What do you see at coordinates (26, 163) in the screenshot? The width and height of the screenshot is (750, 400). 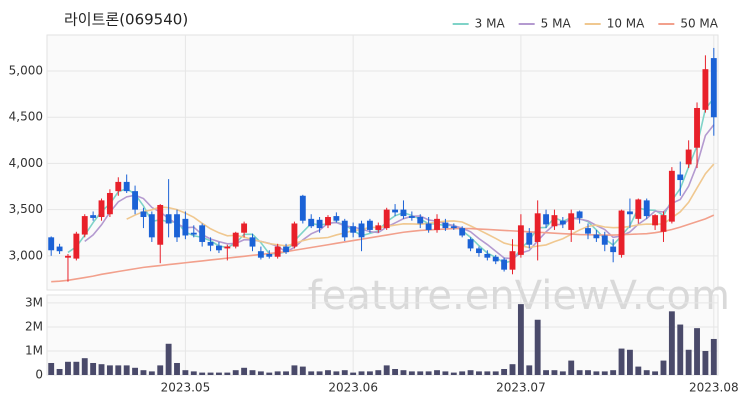 I see `y-tick-label: 4,000` at bounding box center [26, 163].